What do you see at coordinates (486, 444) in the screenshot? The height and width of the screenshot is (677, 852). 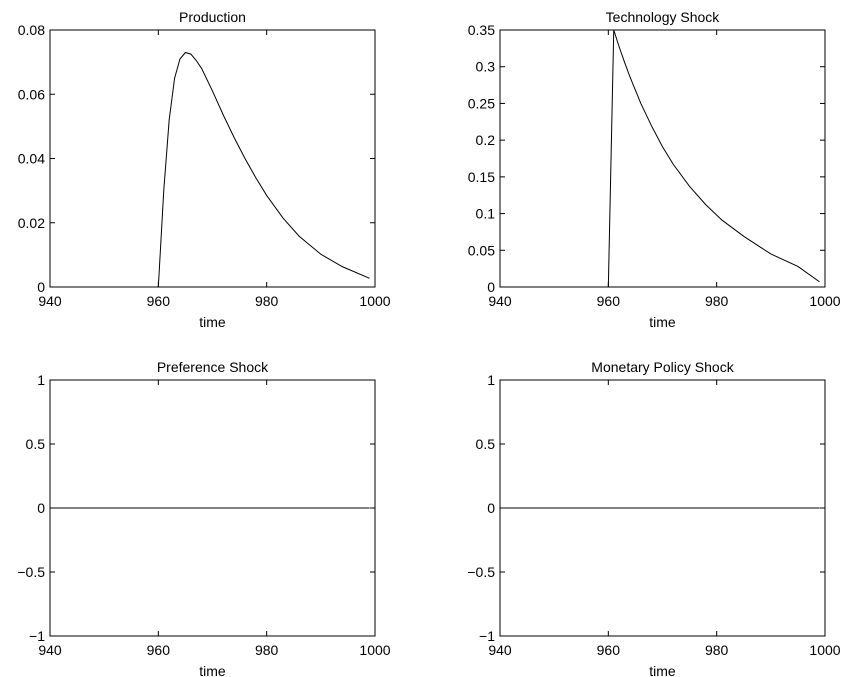 I see `chart-4-ytick-label: 0.5` at bounding box center [486, 444].